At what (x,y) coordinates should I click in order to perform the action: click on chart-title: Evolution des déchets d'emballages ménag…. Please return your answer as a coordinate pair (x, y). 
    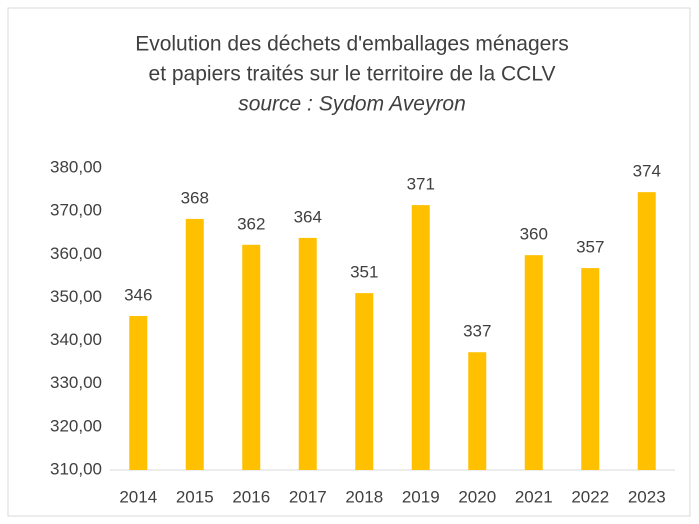
    Looking at the image, I should click on (352, 44).